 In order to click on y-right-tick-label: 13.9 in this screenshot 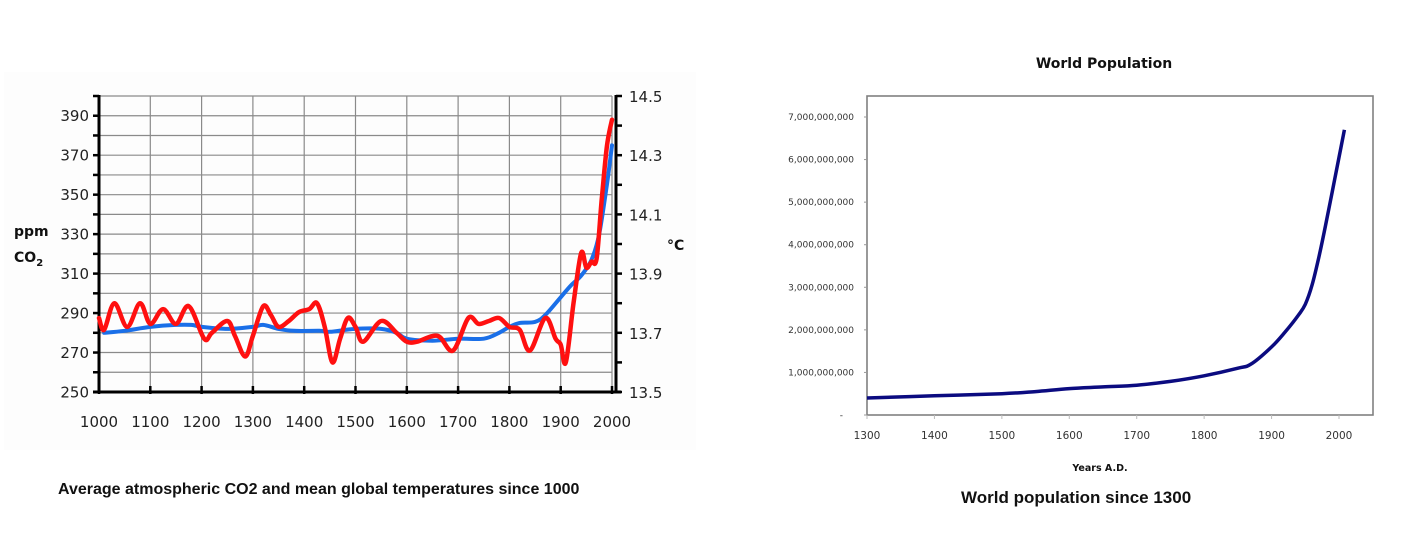, I will do `click(645, 275)`.